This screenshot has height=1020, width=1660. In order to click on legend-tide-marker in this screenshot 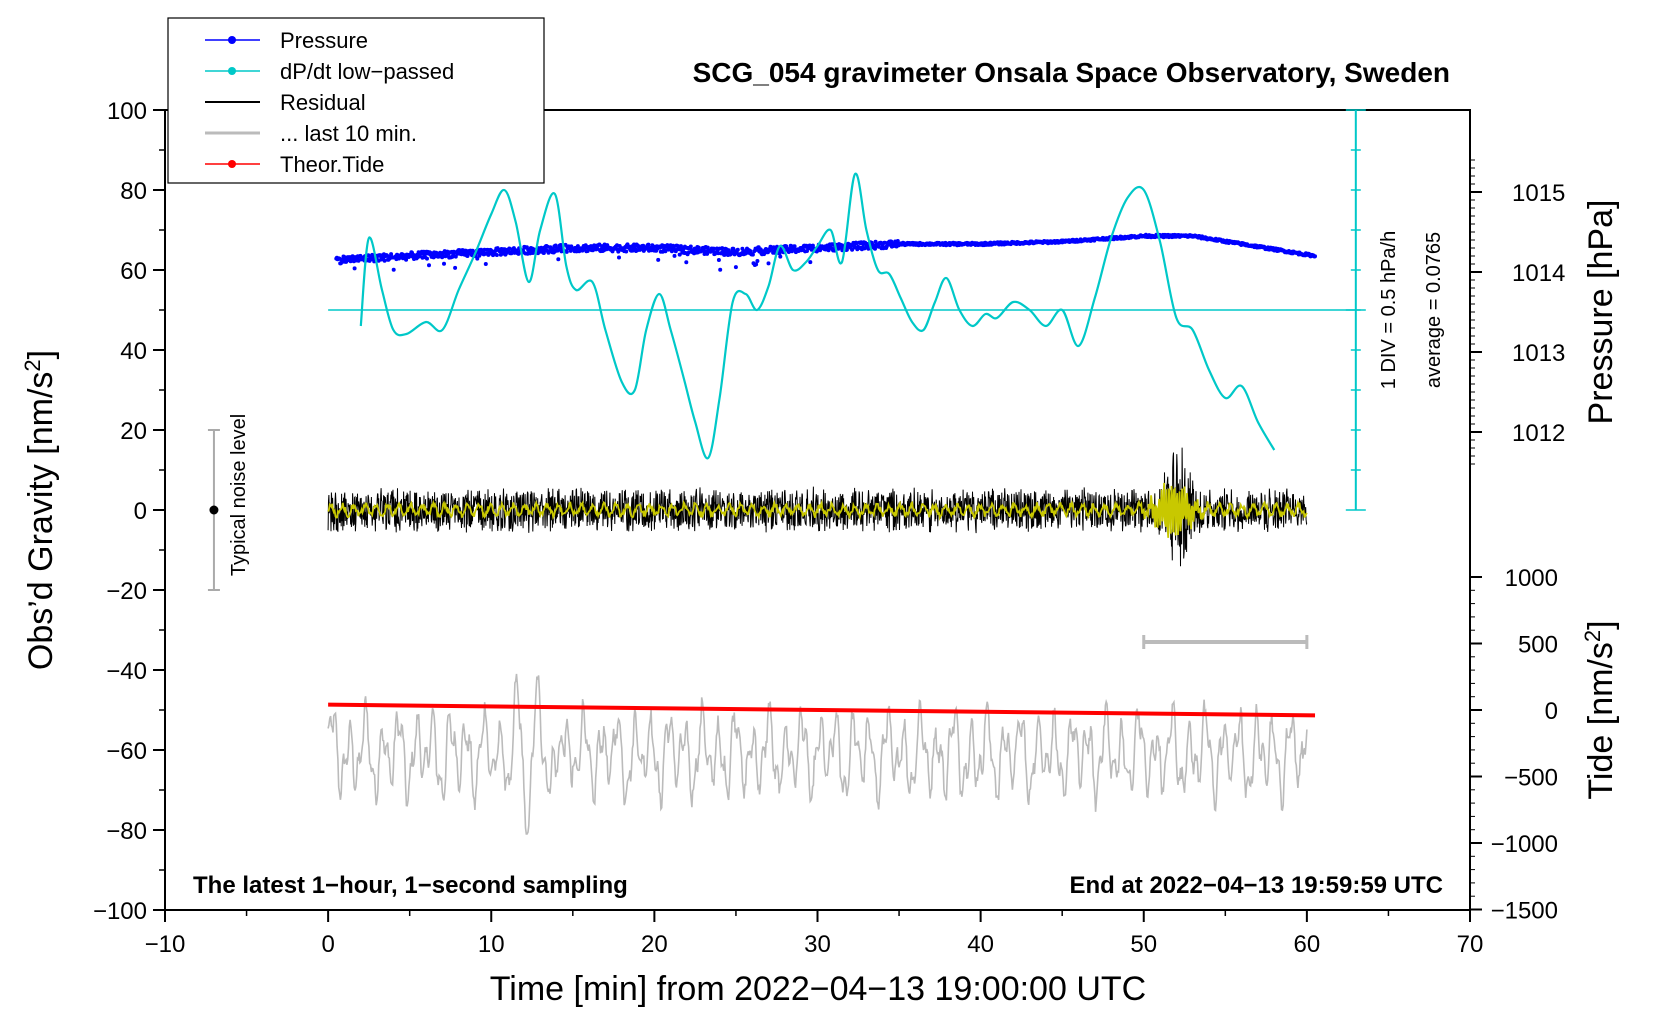, I will do `click(232, 164)`.